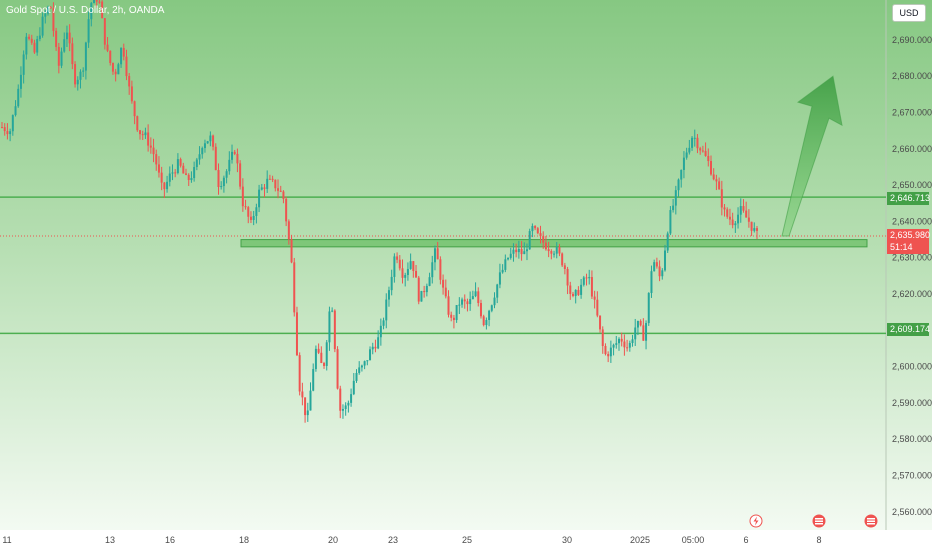 Image resolution: width=932 pixels, height=550 pixels. Describe the element at coordinates (85, 10) in the screenshot. I see `chart-title: Gold Spot / U.S. Dollar, 2h, OANDA` at that location.